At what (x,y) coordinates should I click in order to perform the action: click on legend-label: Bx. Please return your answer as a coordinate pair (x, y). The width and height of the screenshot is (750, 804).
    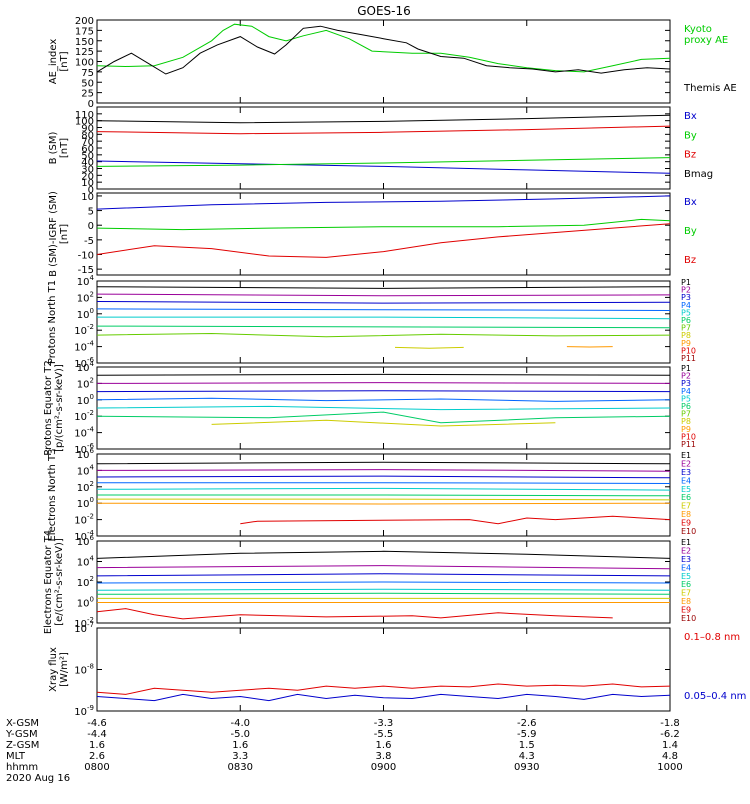
    Looking at the image, I should click on (690, 202).